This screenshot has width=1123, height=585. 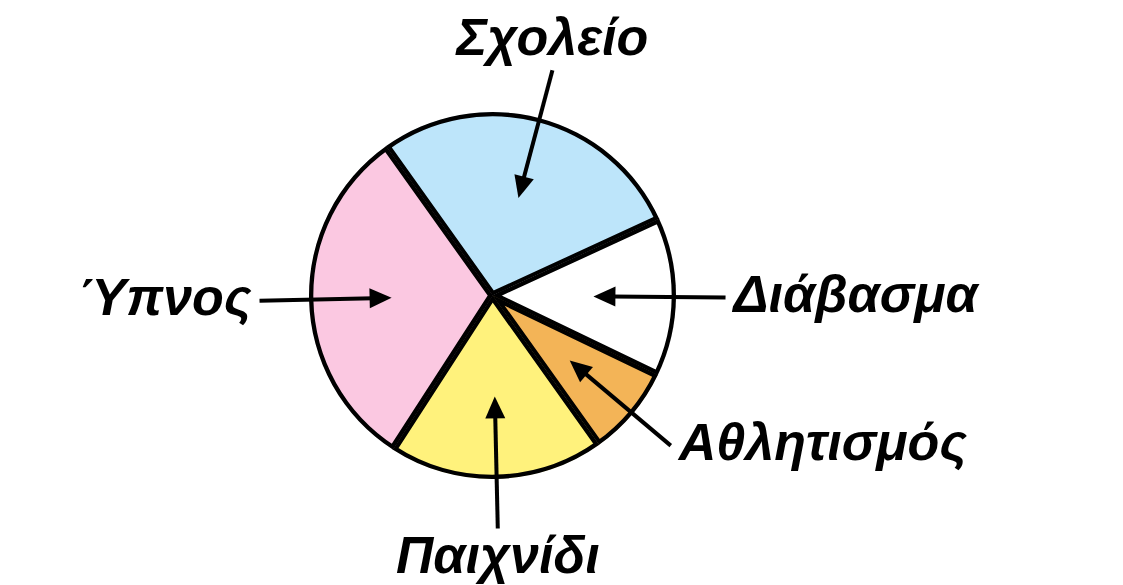 What do you see at coordinates (822, 441) in the screenshot?
I see `slice-label: Αθλητισμός` at bounding box center [822, 441].